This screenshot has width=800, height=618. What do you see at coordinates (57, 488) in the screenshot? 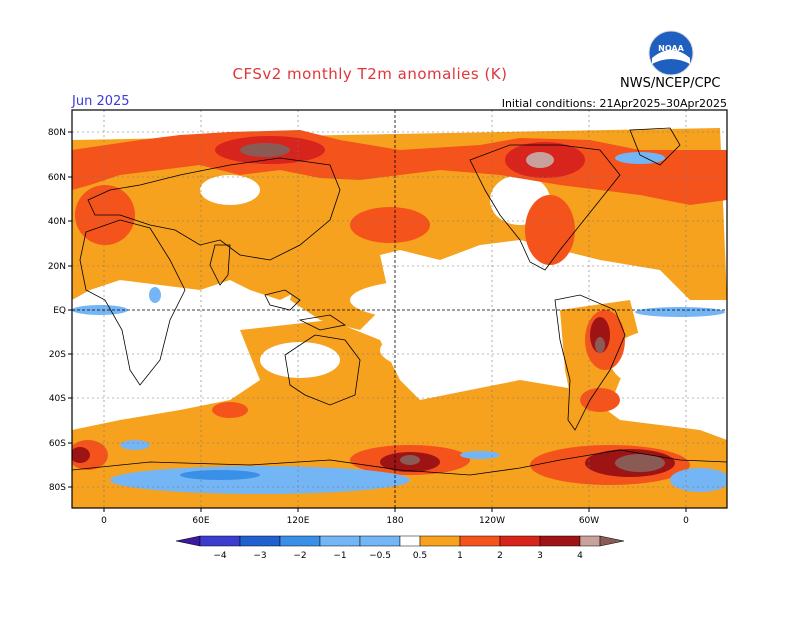
I see `lat-label: 80S` at bounding box center [57, 488].